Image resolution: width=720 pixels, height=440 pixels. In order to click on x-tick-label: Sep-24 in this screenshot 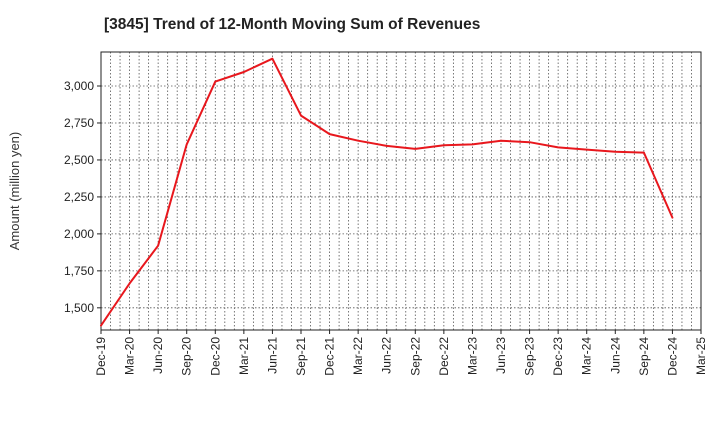, I will do `click(644, 356)`.